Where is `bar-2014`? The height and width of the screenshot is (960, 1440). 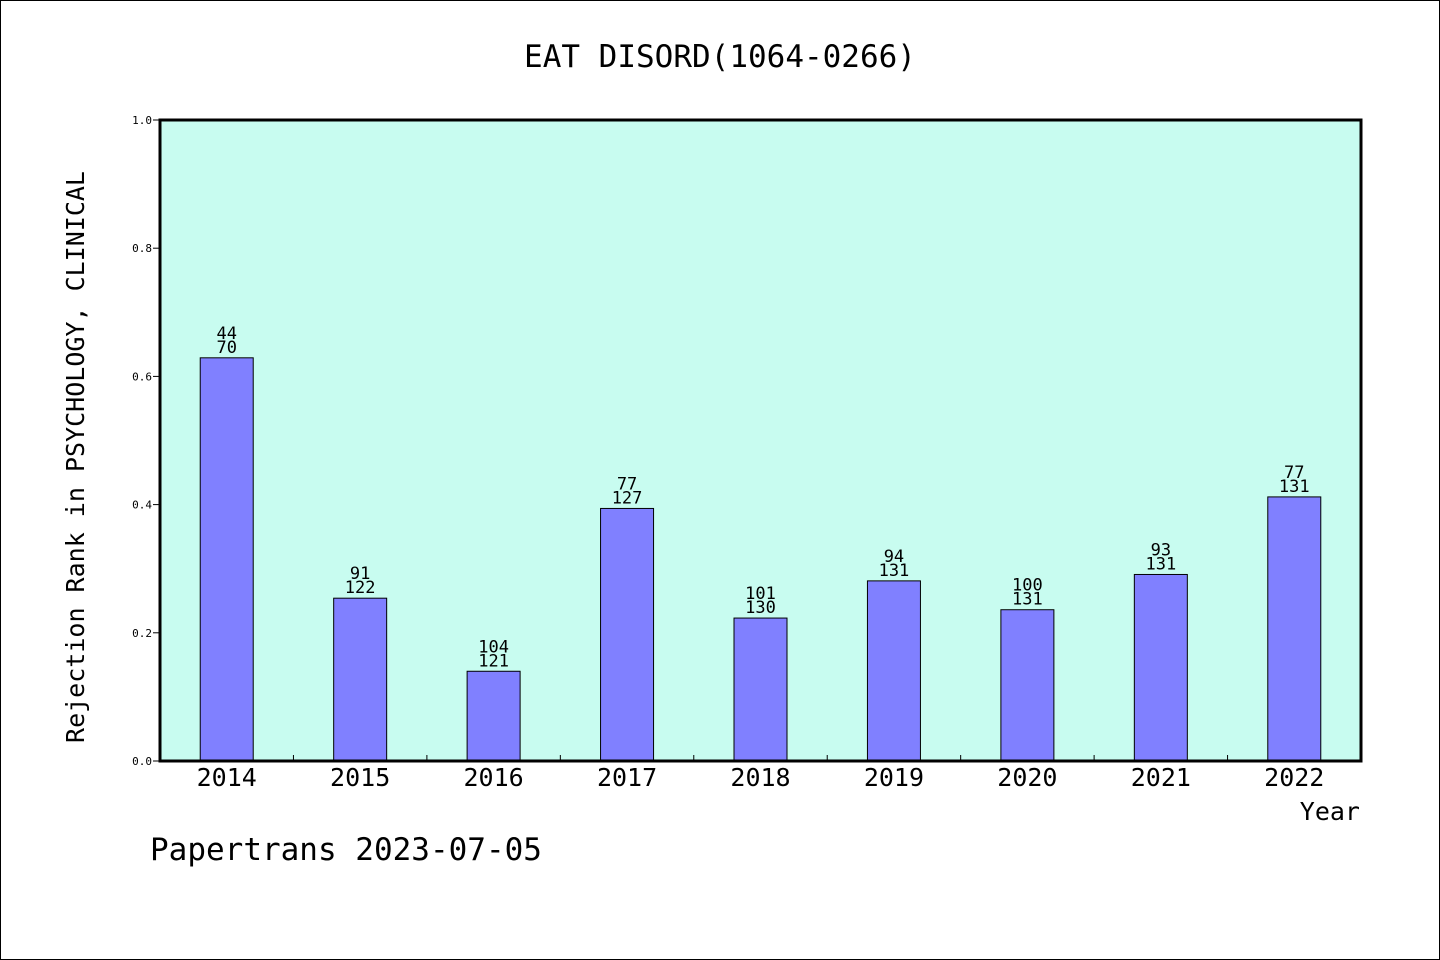
bar-2014 is located at coordinates (226, 559).